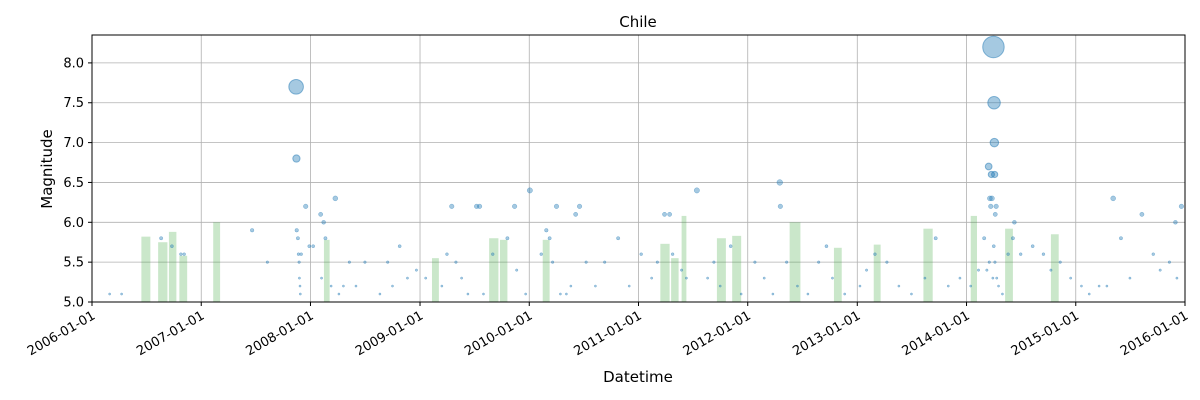  Describe the element at coordinates (73, 263) in the screenshot. I see `y-tick-label: 5.5` at that location.